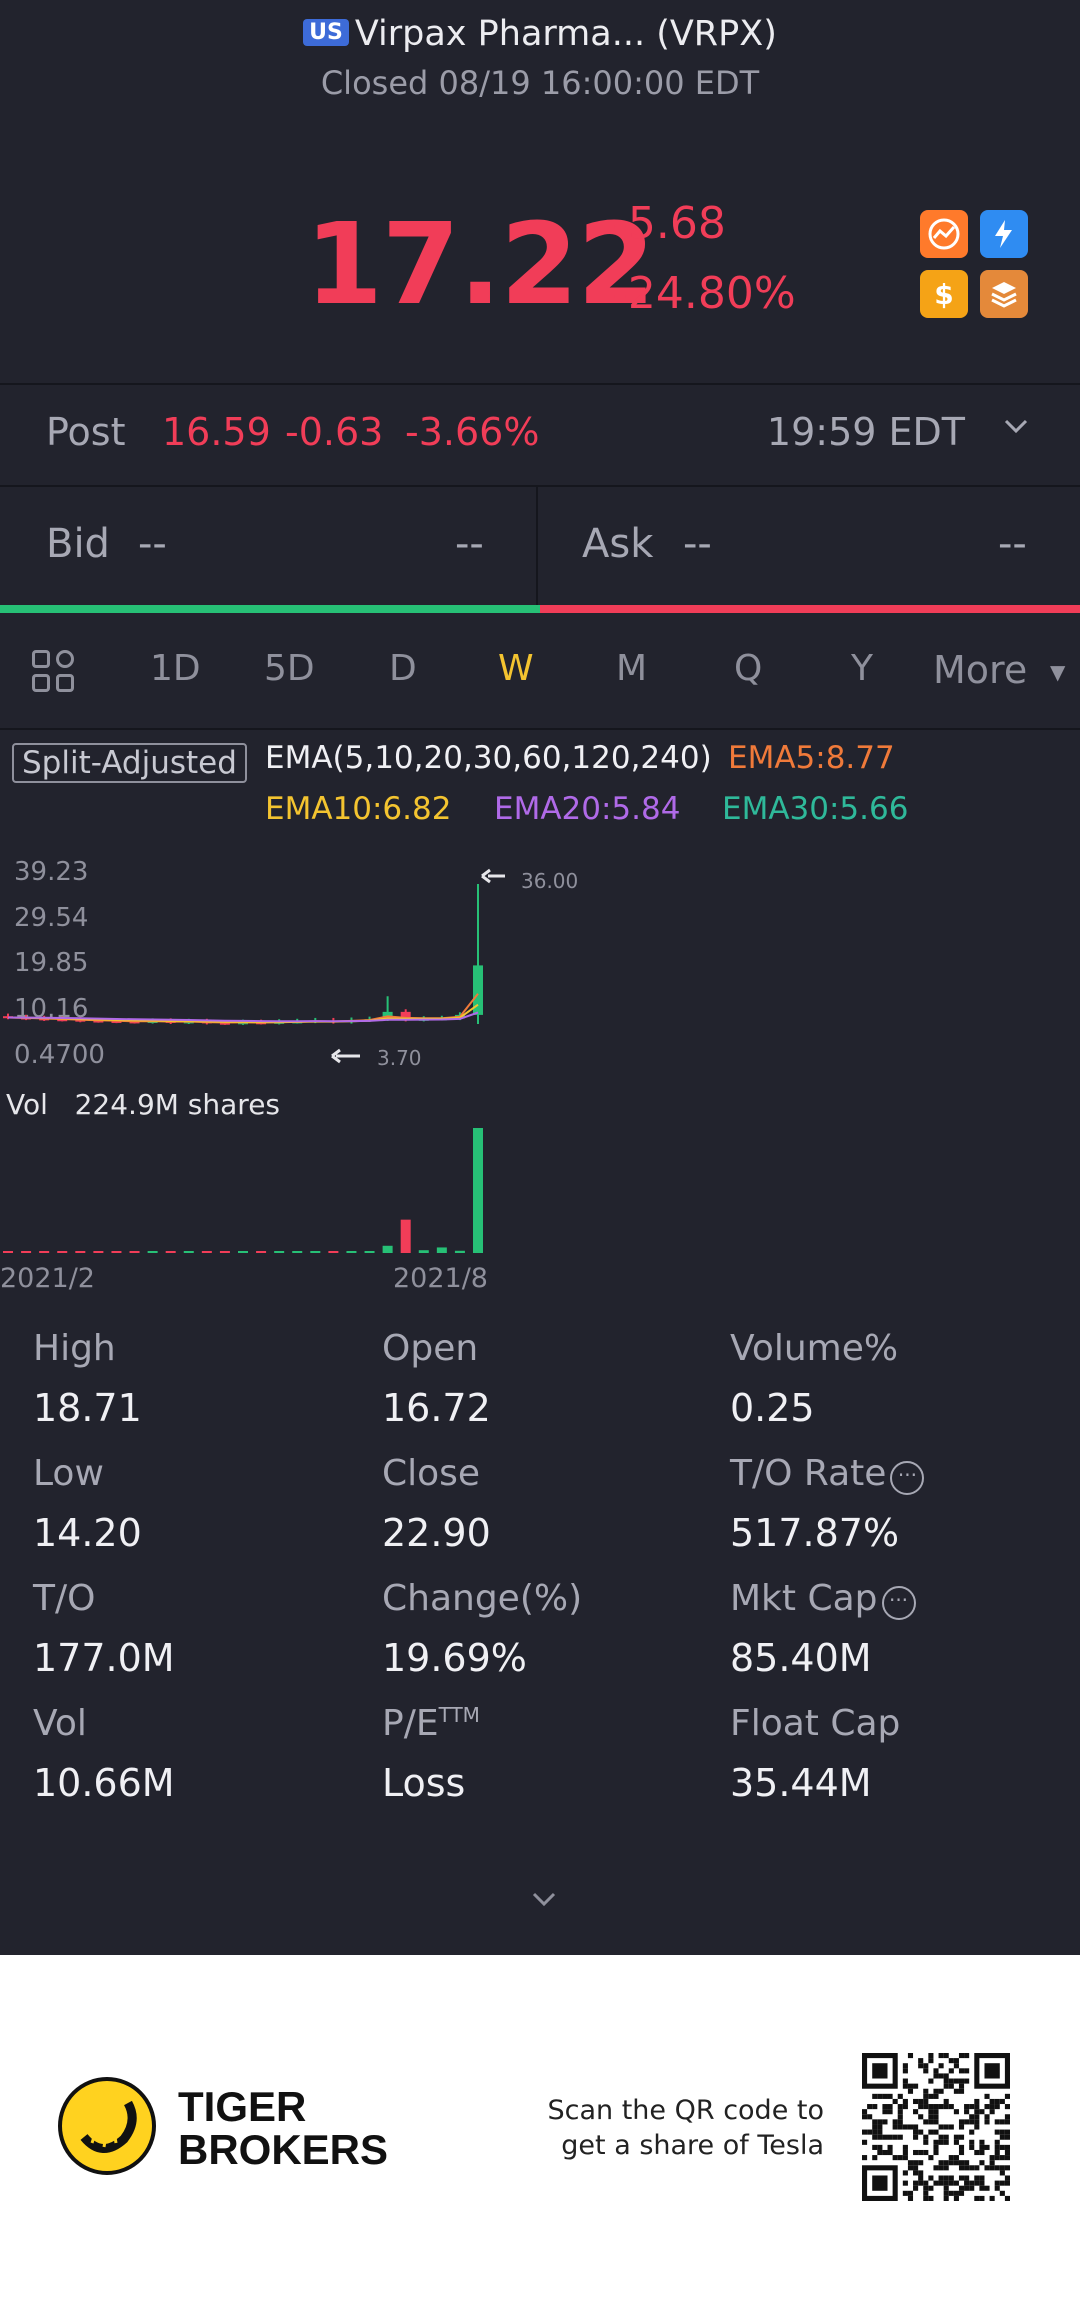  Describe the element at coordinates (177, 1104) in the screenshot. I see `volume-value: 224.9M shares` at that location.